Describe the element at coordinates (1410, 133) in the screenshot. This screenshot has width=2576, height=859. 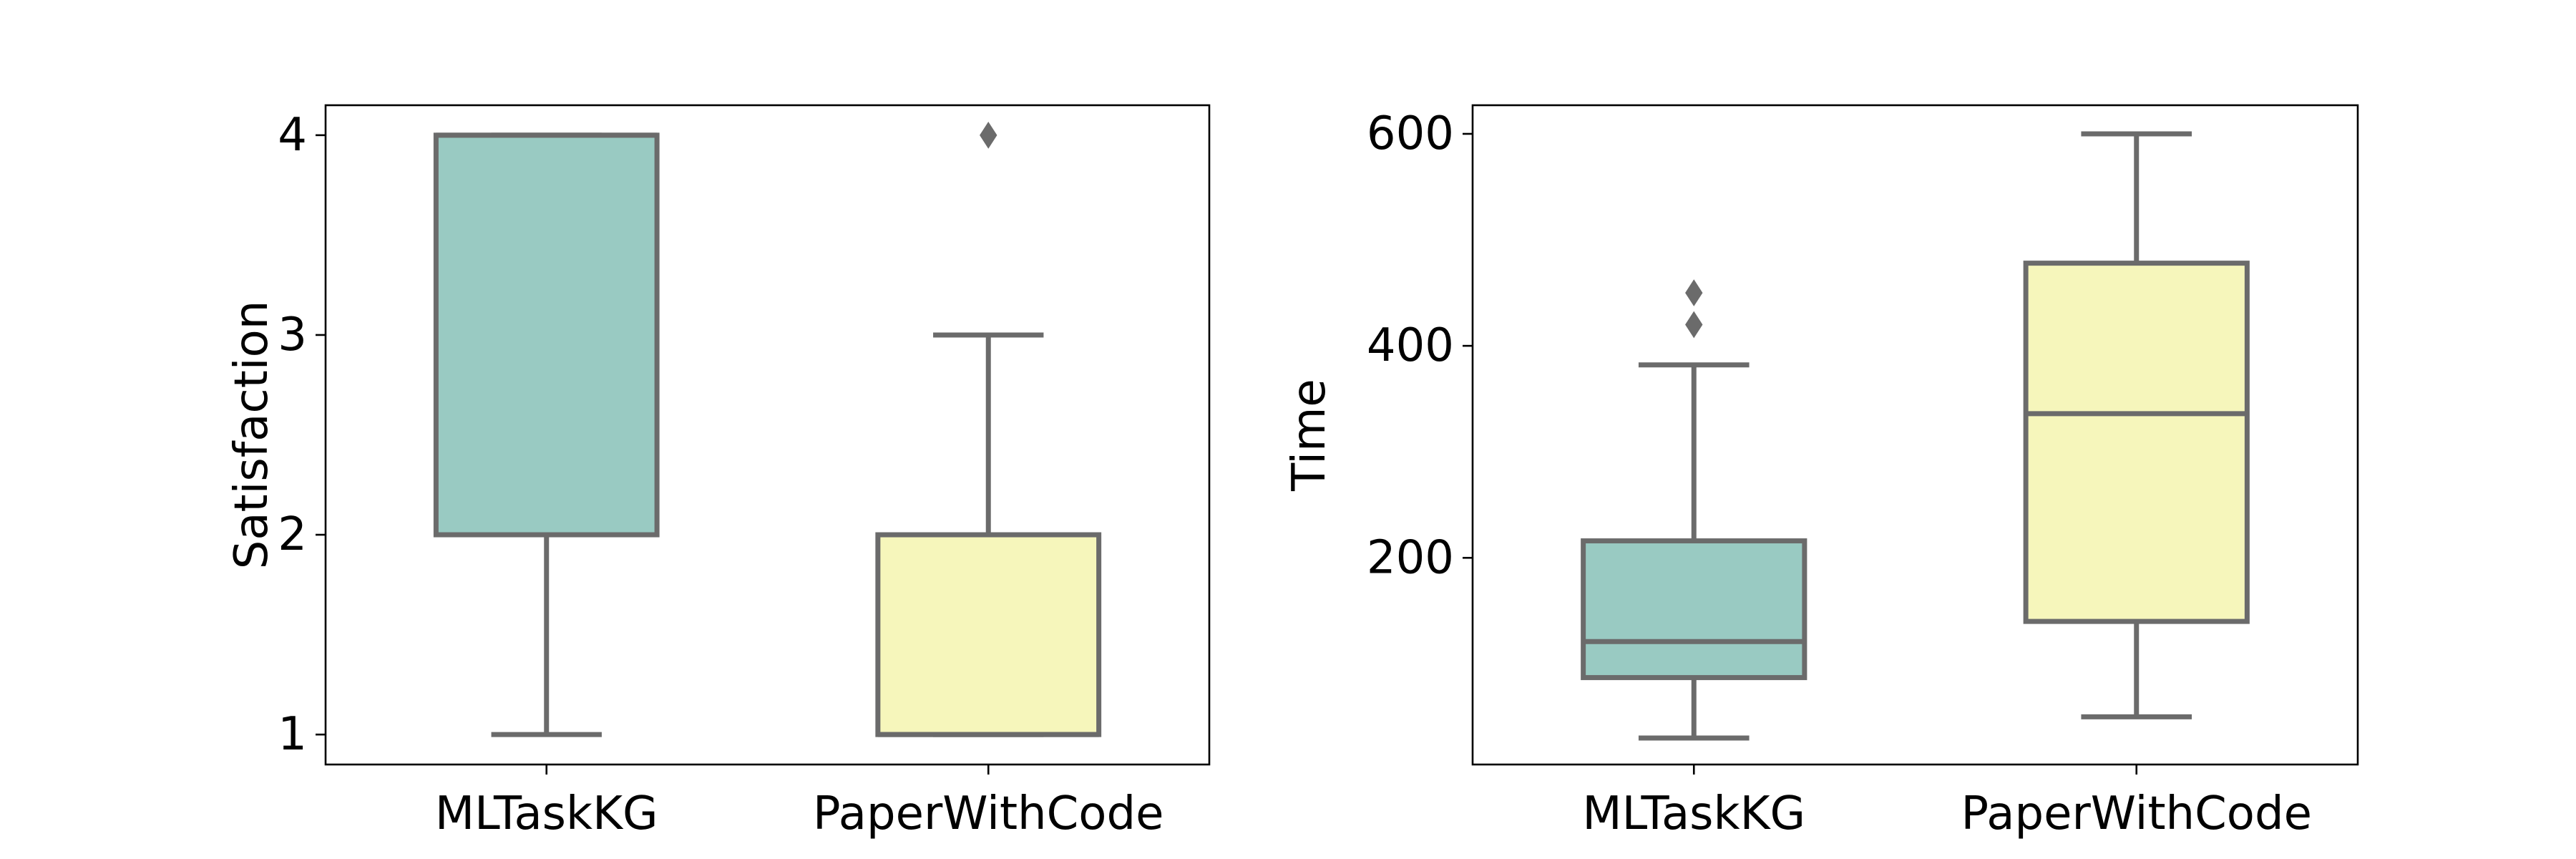
I see `y-tick-label: 600` at that location.